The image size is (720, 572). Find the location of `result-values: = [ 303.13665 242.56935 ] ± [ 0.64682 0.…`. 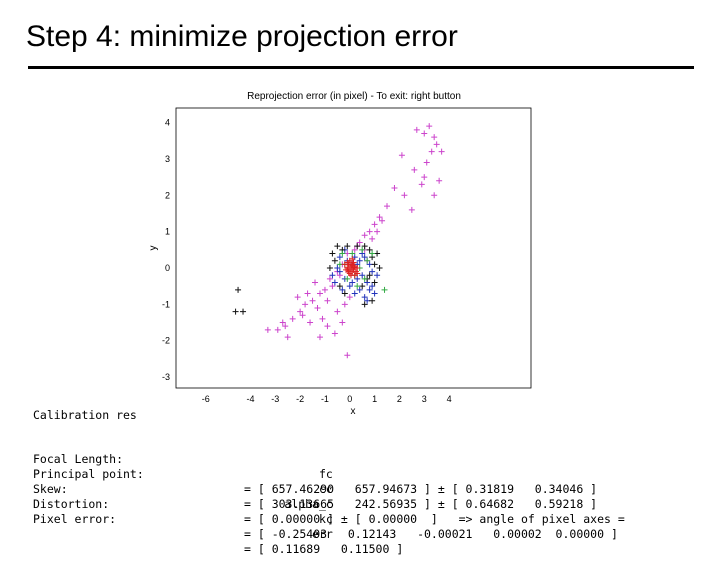

result-values: = [ 303.13665 242.56935 ] ± [ 0.64682 0.… is located at coordinates (421, 504).